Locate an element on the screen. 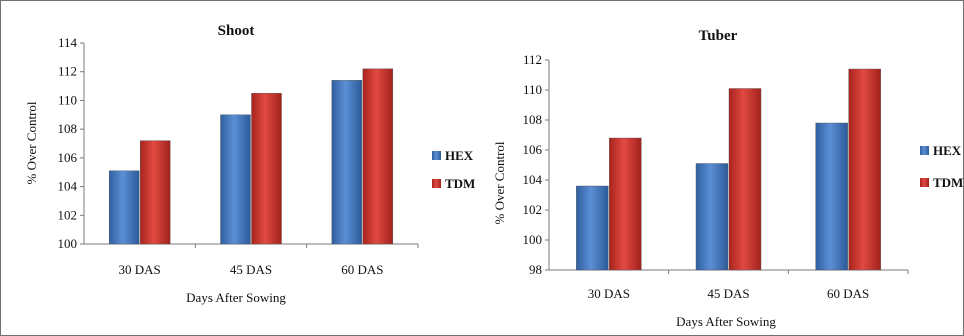 Image resolution: width=964 pixels, height=336 pixels. y-ticks: 100 102 104 106 108 110 112 114 is located at coordinates (71, 143).